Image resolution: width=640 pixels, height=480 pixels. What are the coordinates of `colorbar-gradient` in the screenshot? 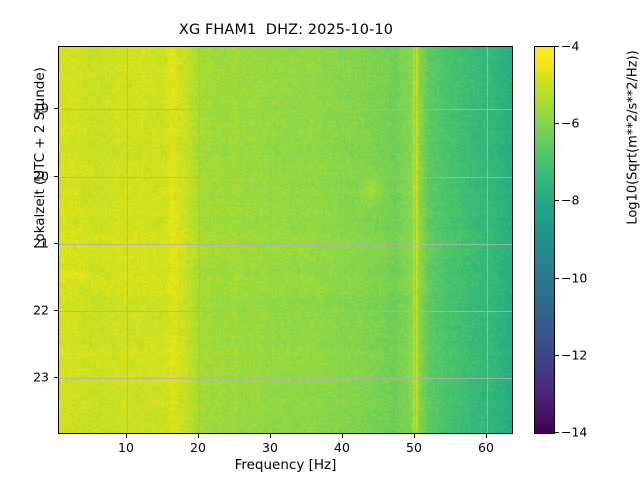 It's located at (544, 240).